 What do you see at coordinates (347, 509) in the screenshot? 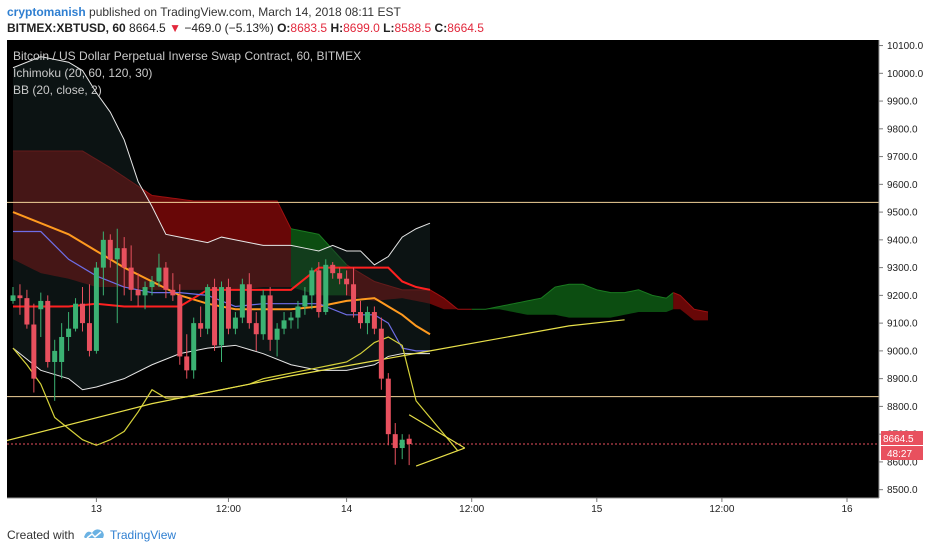
I see `time-tick-label: 14` at bounding box center [347, 509].